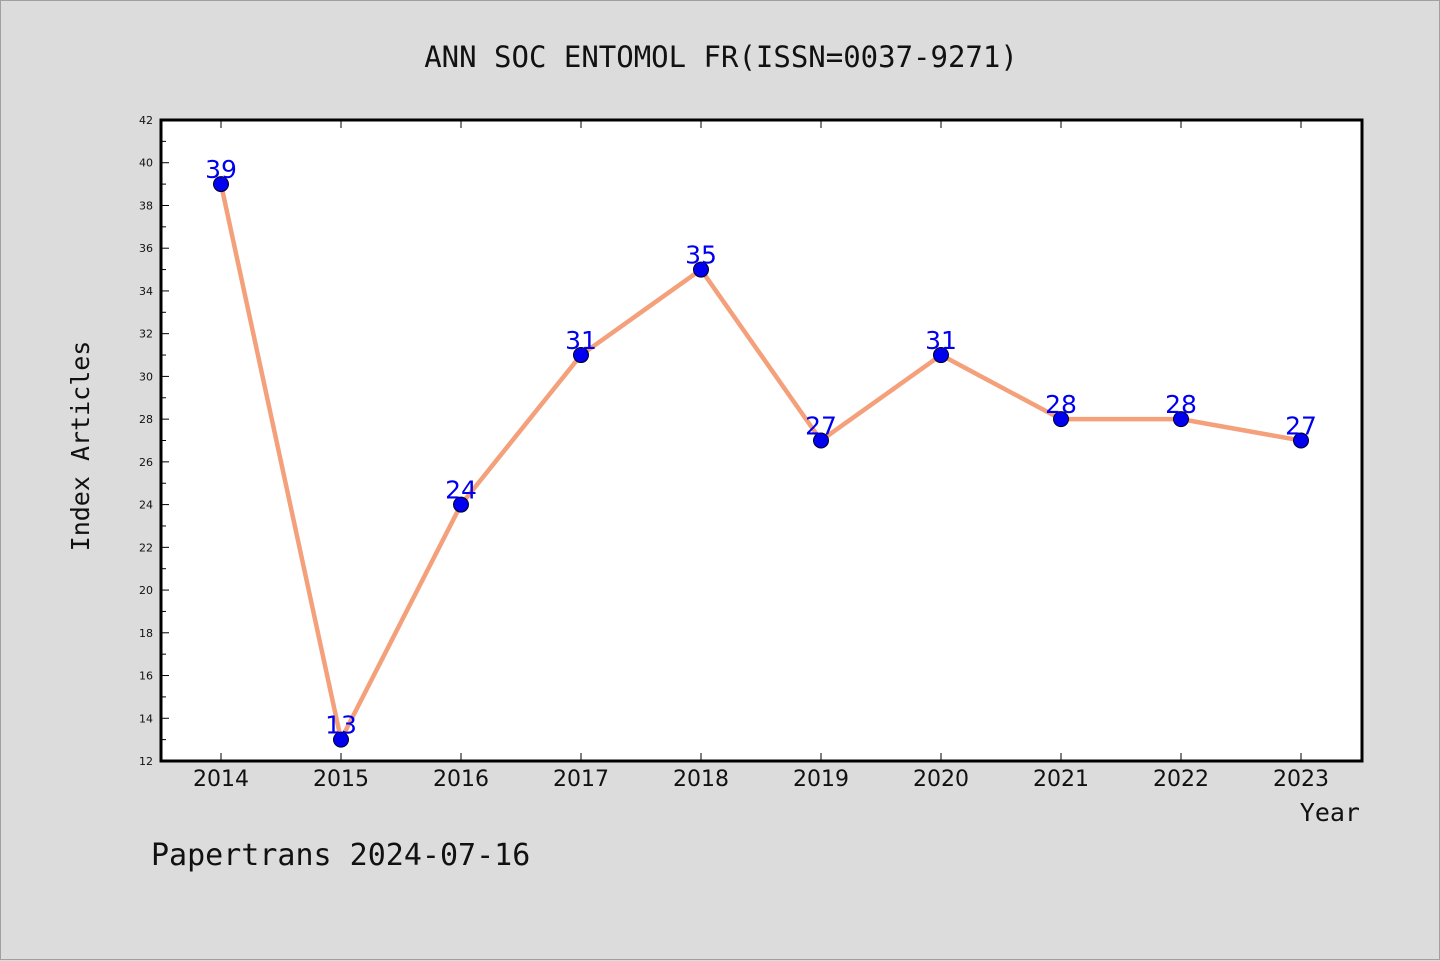 This screenshot has height=961, width=1440. I want to click on y-tick-label: 16, so click(146, 676).